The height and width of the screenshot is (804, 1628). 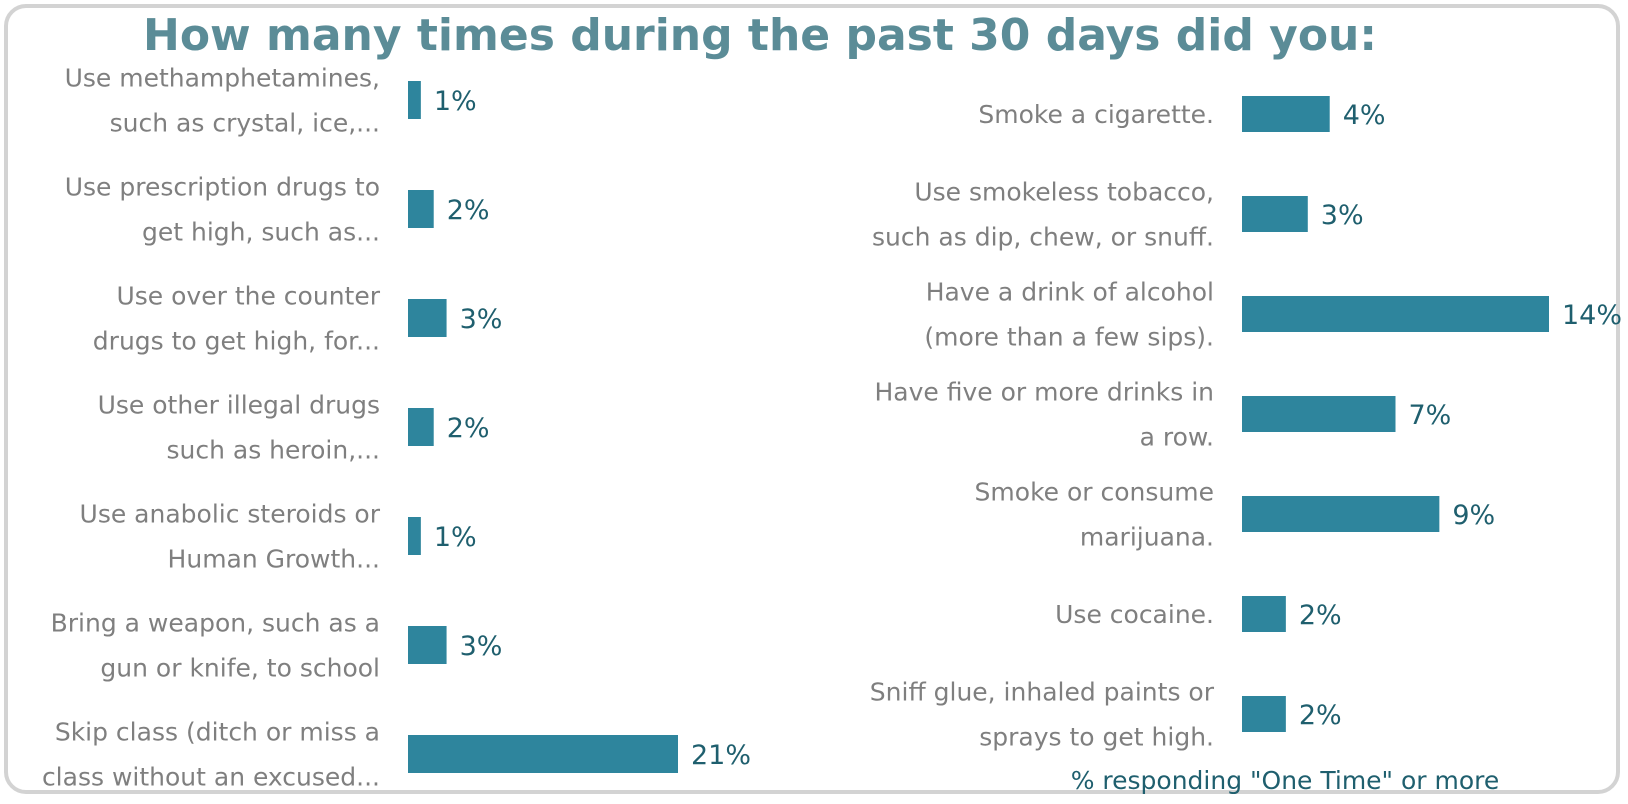 What do you see at coordinates (222, 78) in the screenshot?
I see `category-label-0-0-0: Use methamphetamines,` at bounding box center [222, 78].